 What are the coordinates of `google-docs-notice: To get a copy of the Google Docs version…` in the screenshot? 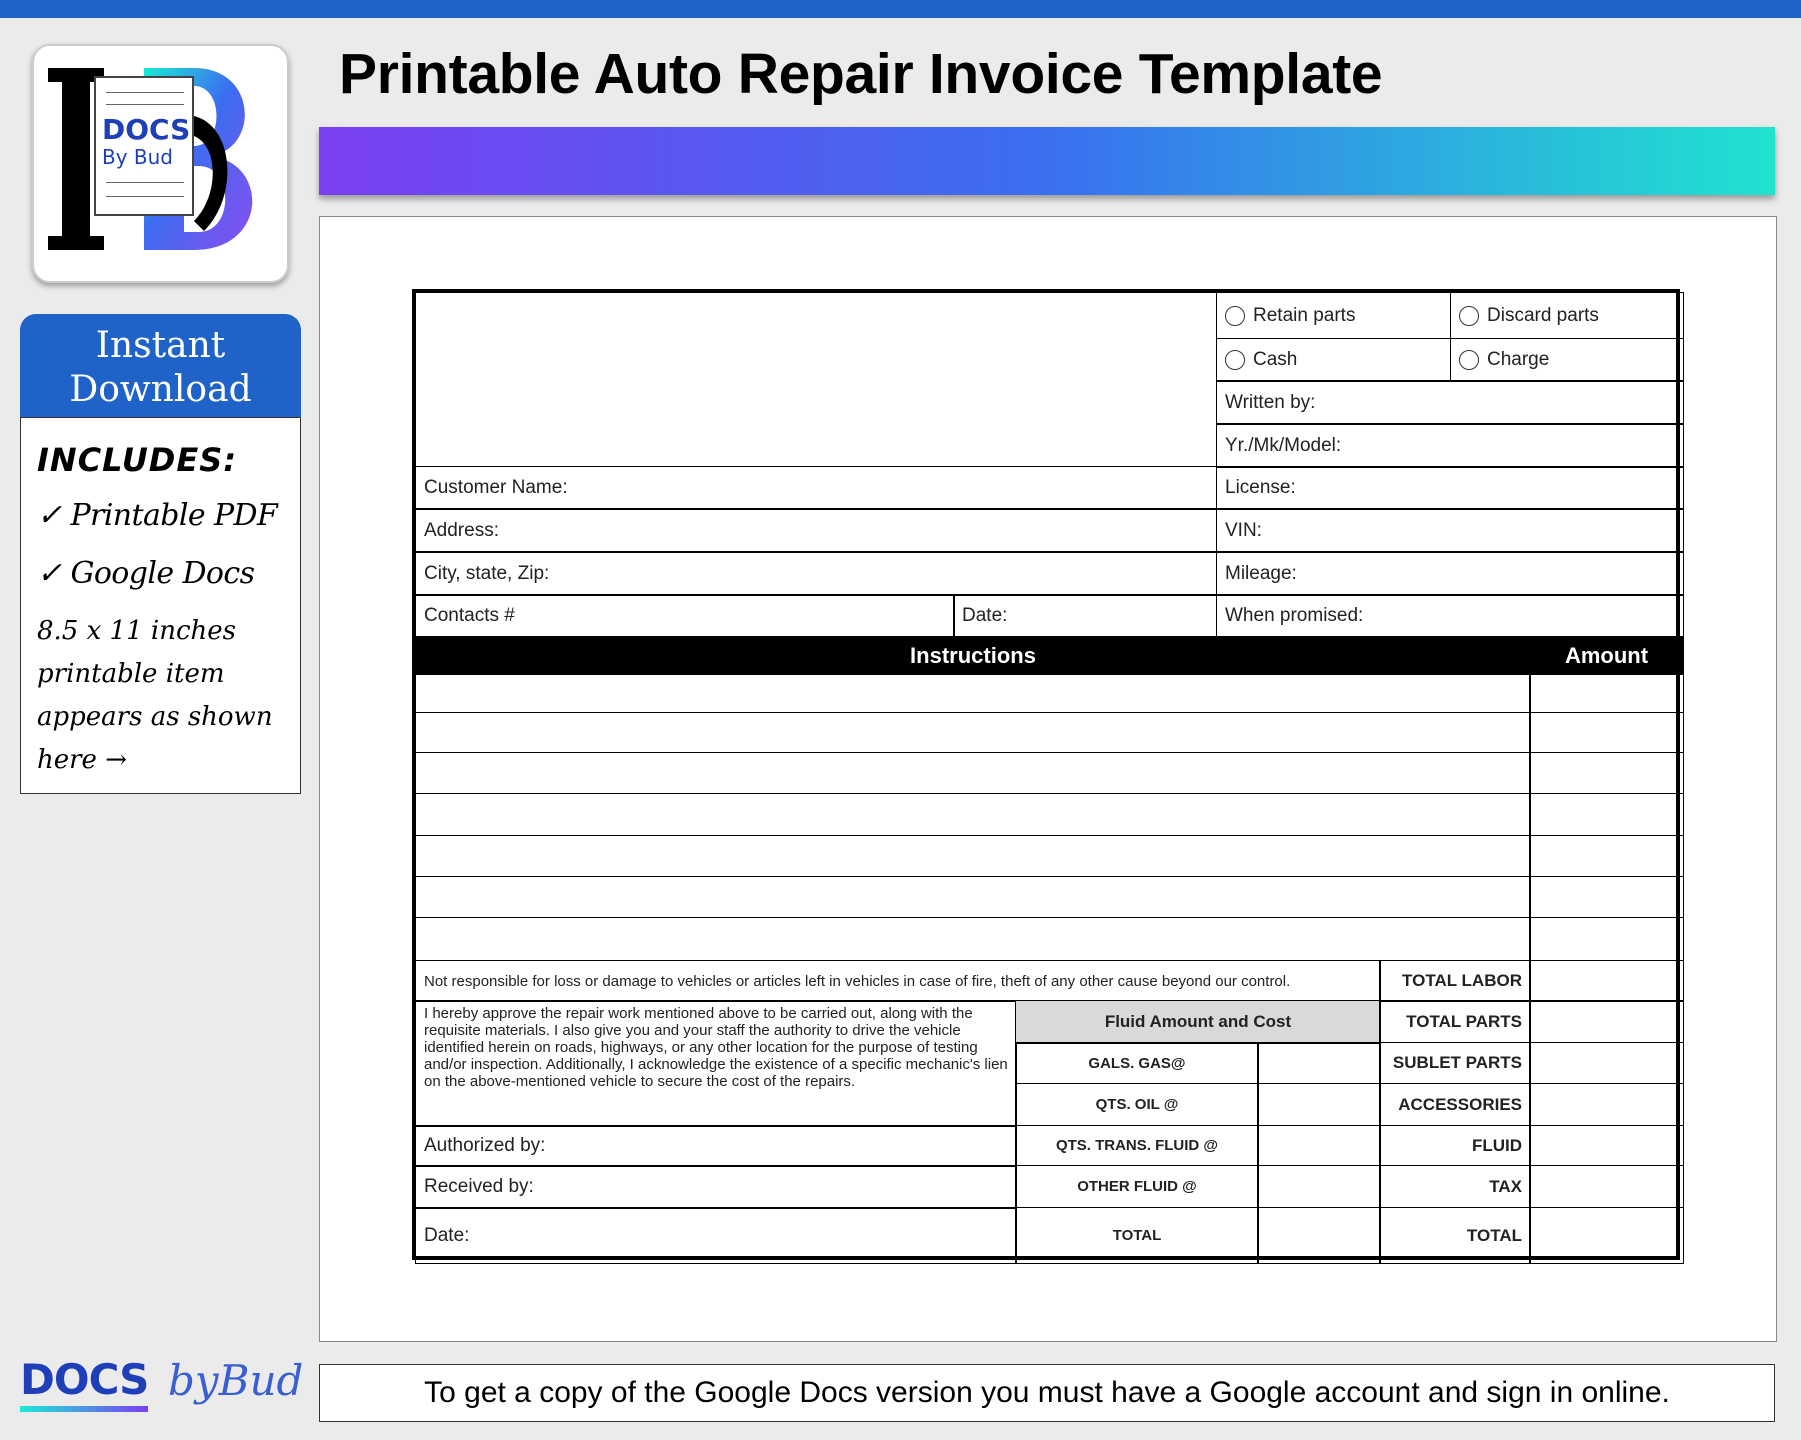 It's located at (1047, 1393).